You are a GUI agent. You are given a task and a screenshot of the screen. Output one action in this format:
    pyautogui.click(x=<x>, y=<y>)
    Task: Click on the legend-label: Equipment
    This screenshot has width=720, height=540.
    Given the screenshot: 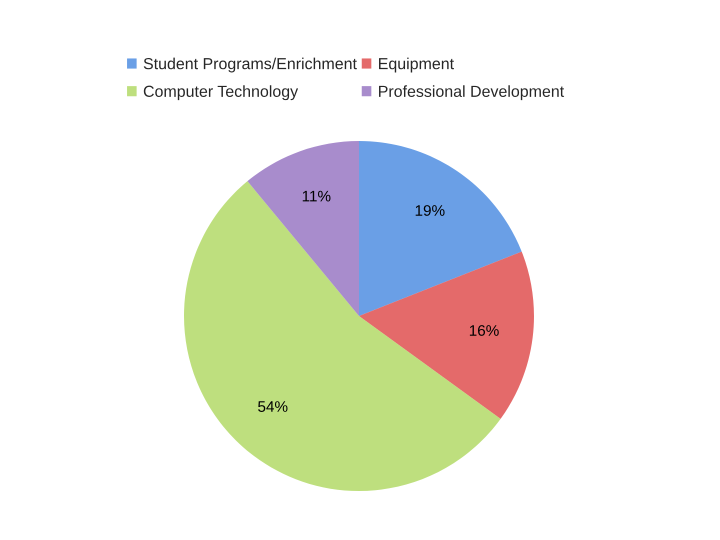 What is the action you would take?
    pyautogui.click(x=416, y=65)
    